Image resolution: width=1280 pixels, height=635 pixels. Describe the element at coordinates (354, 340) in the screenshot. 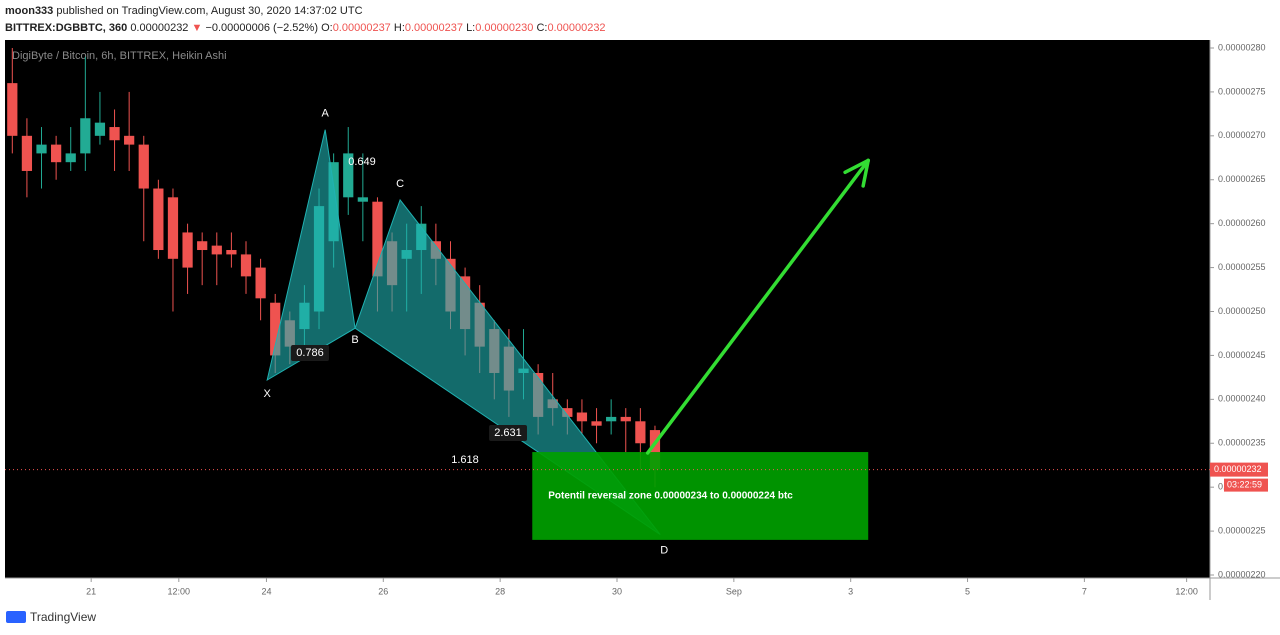

I see `pattern-point-label: B` at that location.